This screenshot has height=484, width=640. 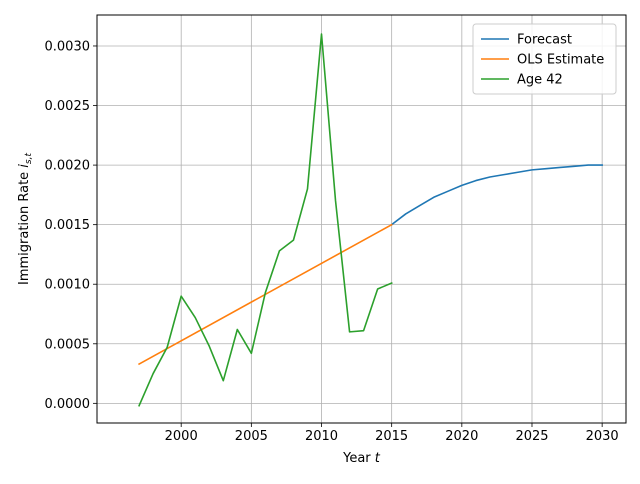 What do you see at coordinates (321, 436) in the screenshot?
I see `x-tick-label: 2010` at bounding box center [321, 436].